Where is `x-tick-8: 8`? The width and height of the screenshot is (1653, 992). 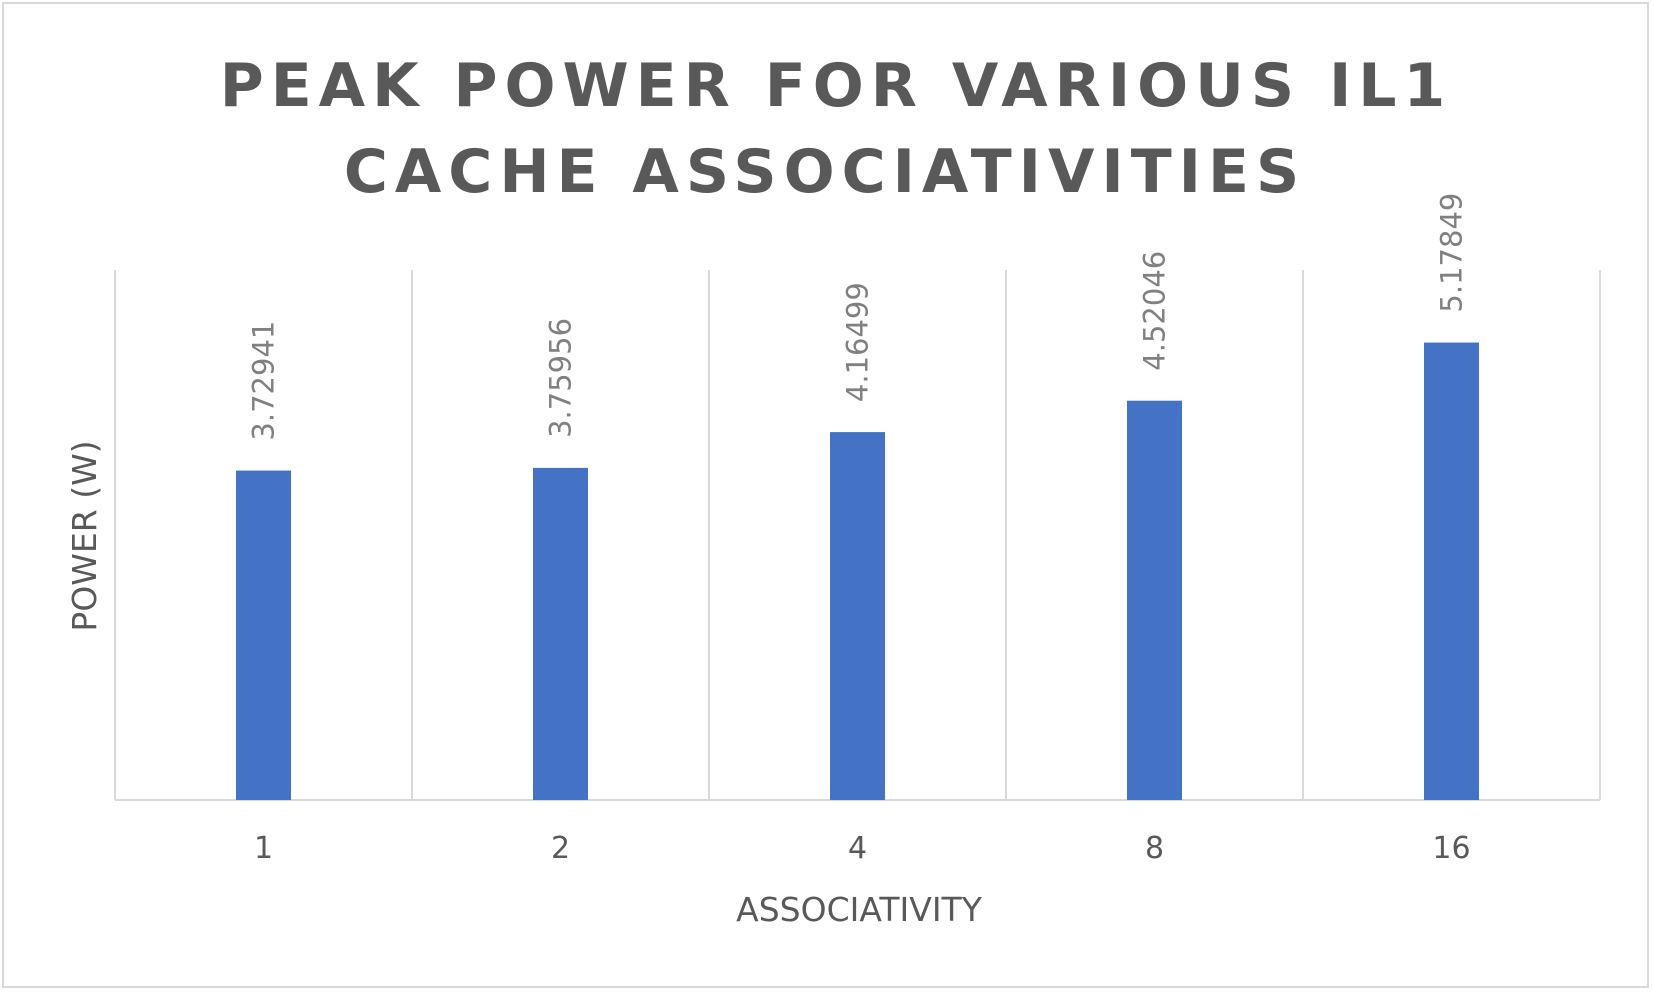
x-tick-8: 8 is located at coordinates (1154, 848).